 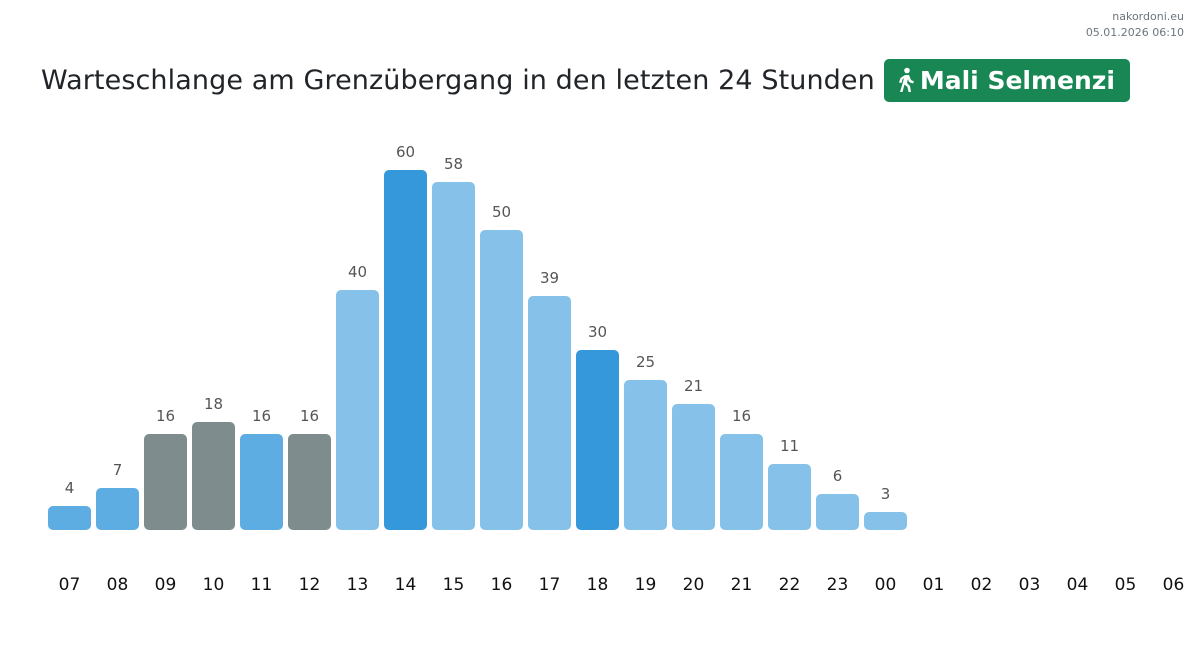 What do you see at coordinates (694, 585) in the screenshot?
I see `x-tick-label-20: 20` at bounding box center [694, 585].